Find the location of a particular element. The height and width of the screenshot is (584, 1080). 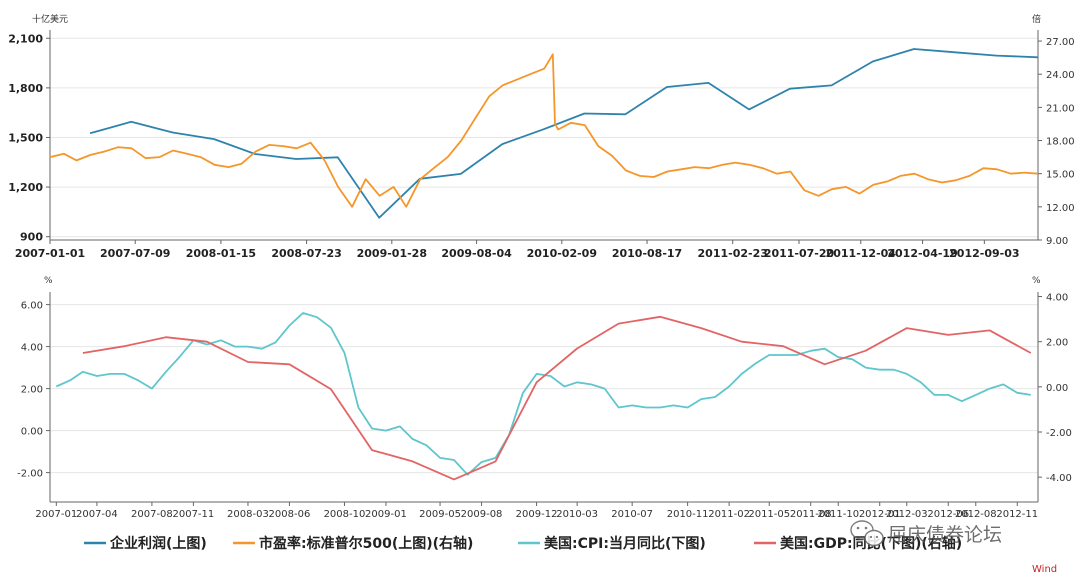

y-right-tick-label-2: 0.00 is located at coordinates (1057, 388).